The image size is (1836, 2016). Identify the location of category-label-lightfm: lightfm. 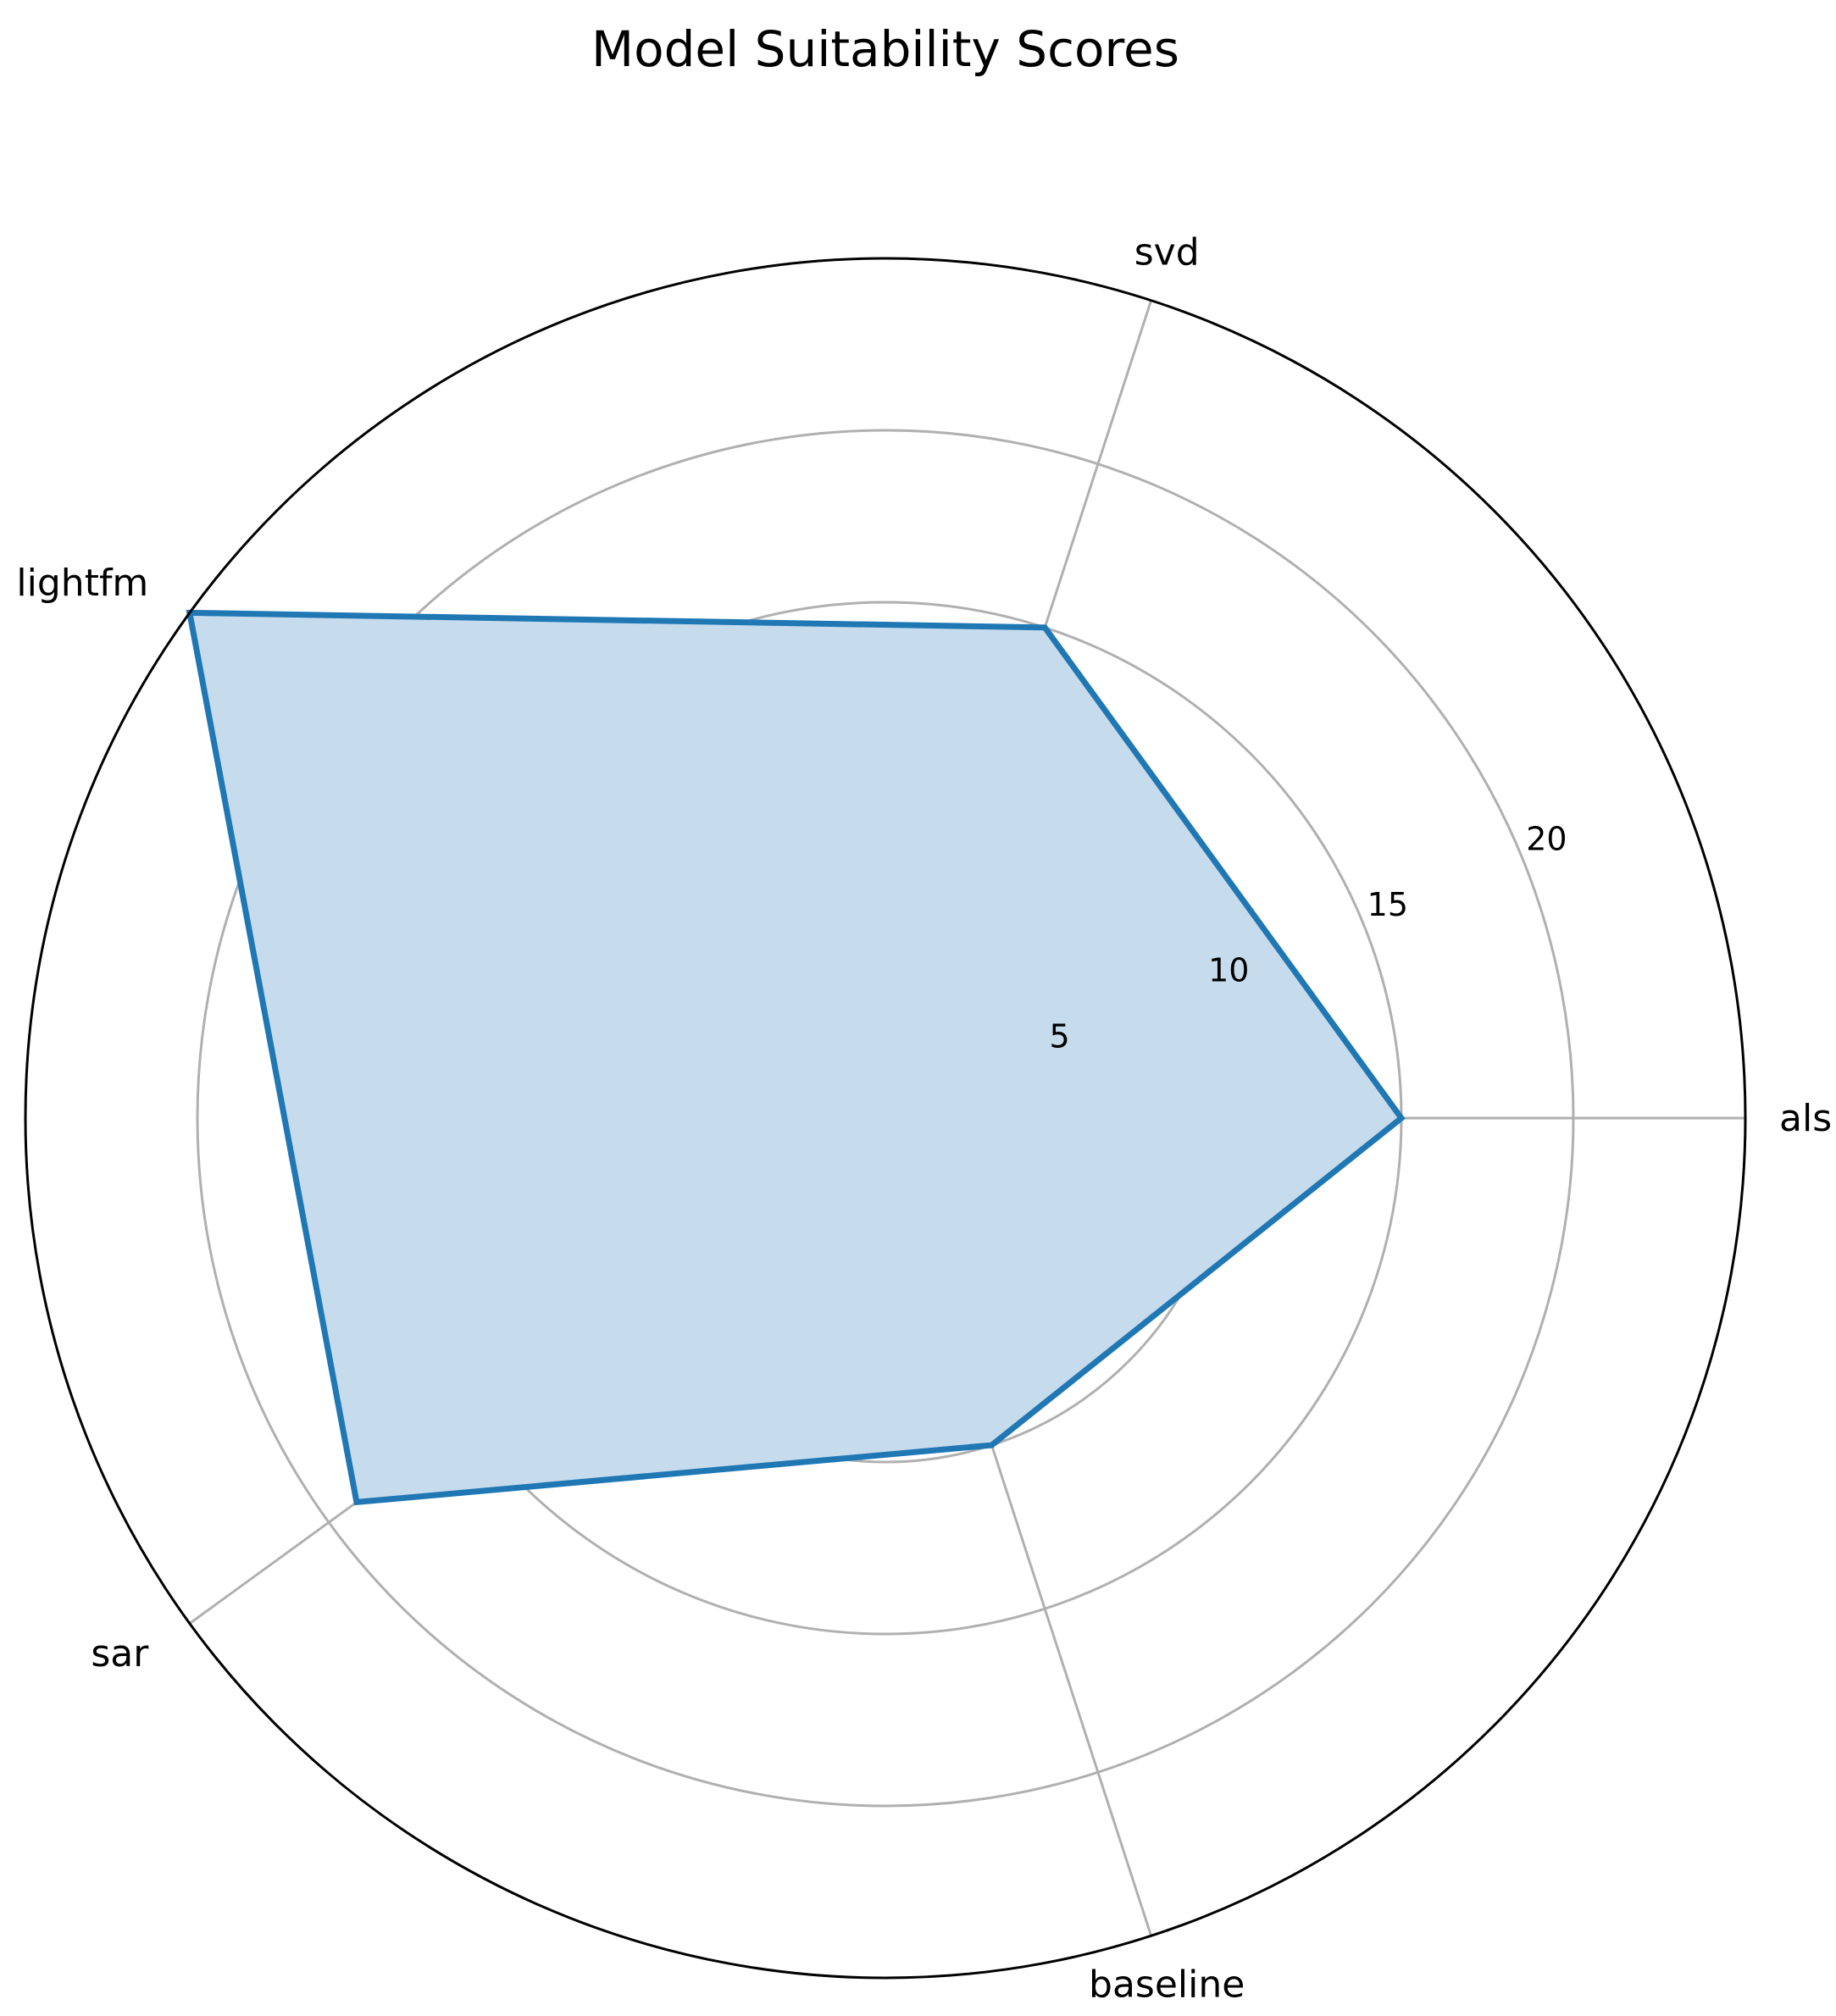
(82, 583).